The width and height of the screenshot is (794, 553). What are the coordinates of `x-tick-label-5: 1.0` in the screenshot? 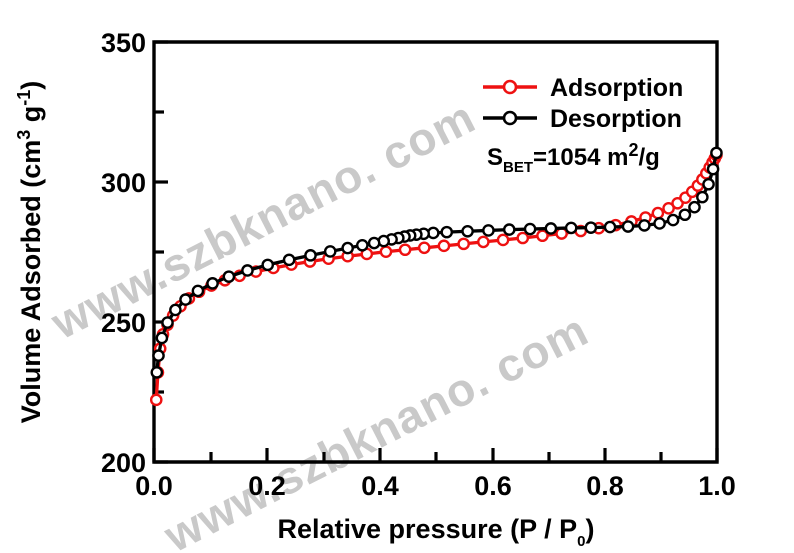 It's located at (717, 486).